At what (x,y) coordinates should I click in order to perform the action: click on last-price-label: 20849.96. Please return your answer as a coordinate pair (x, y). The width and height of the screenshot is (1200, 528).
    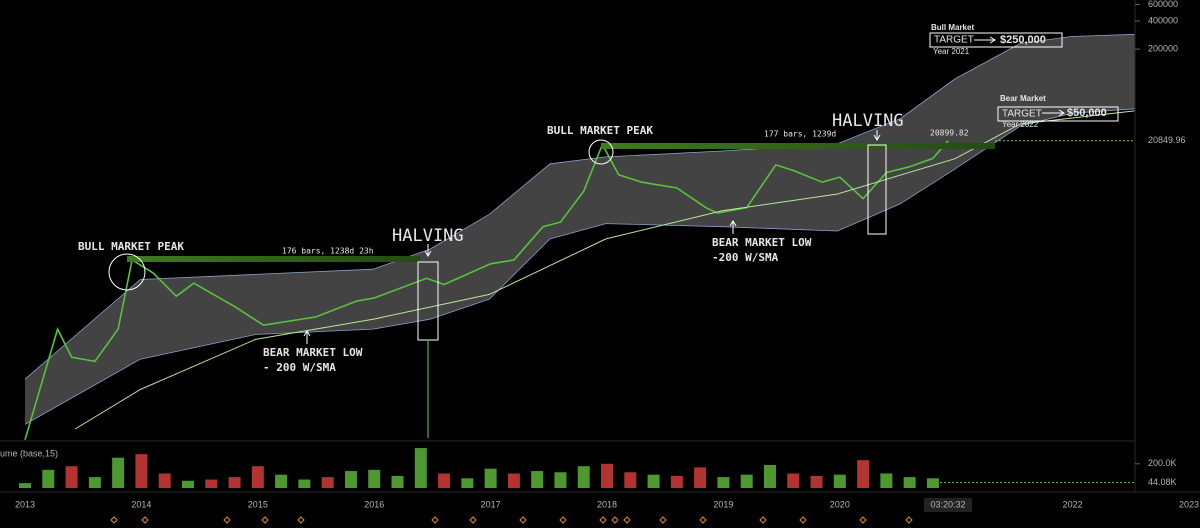
    Looking at the image, I should click on (1167, 140).